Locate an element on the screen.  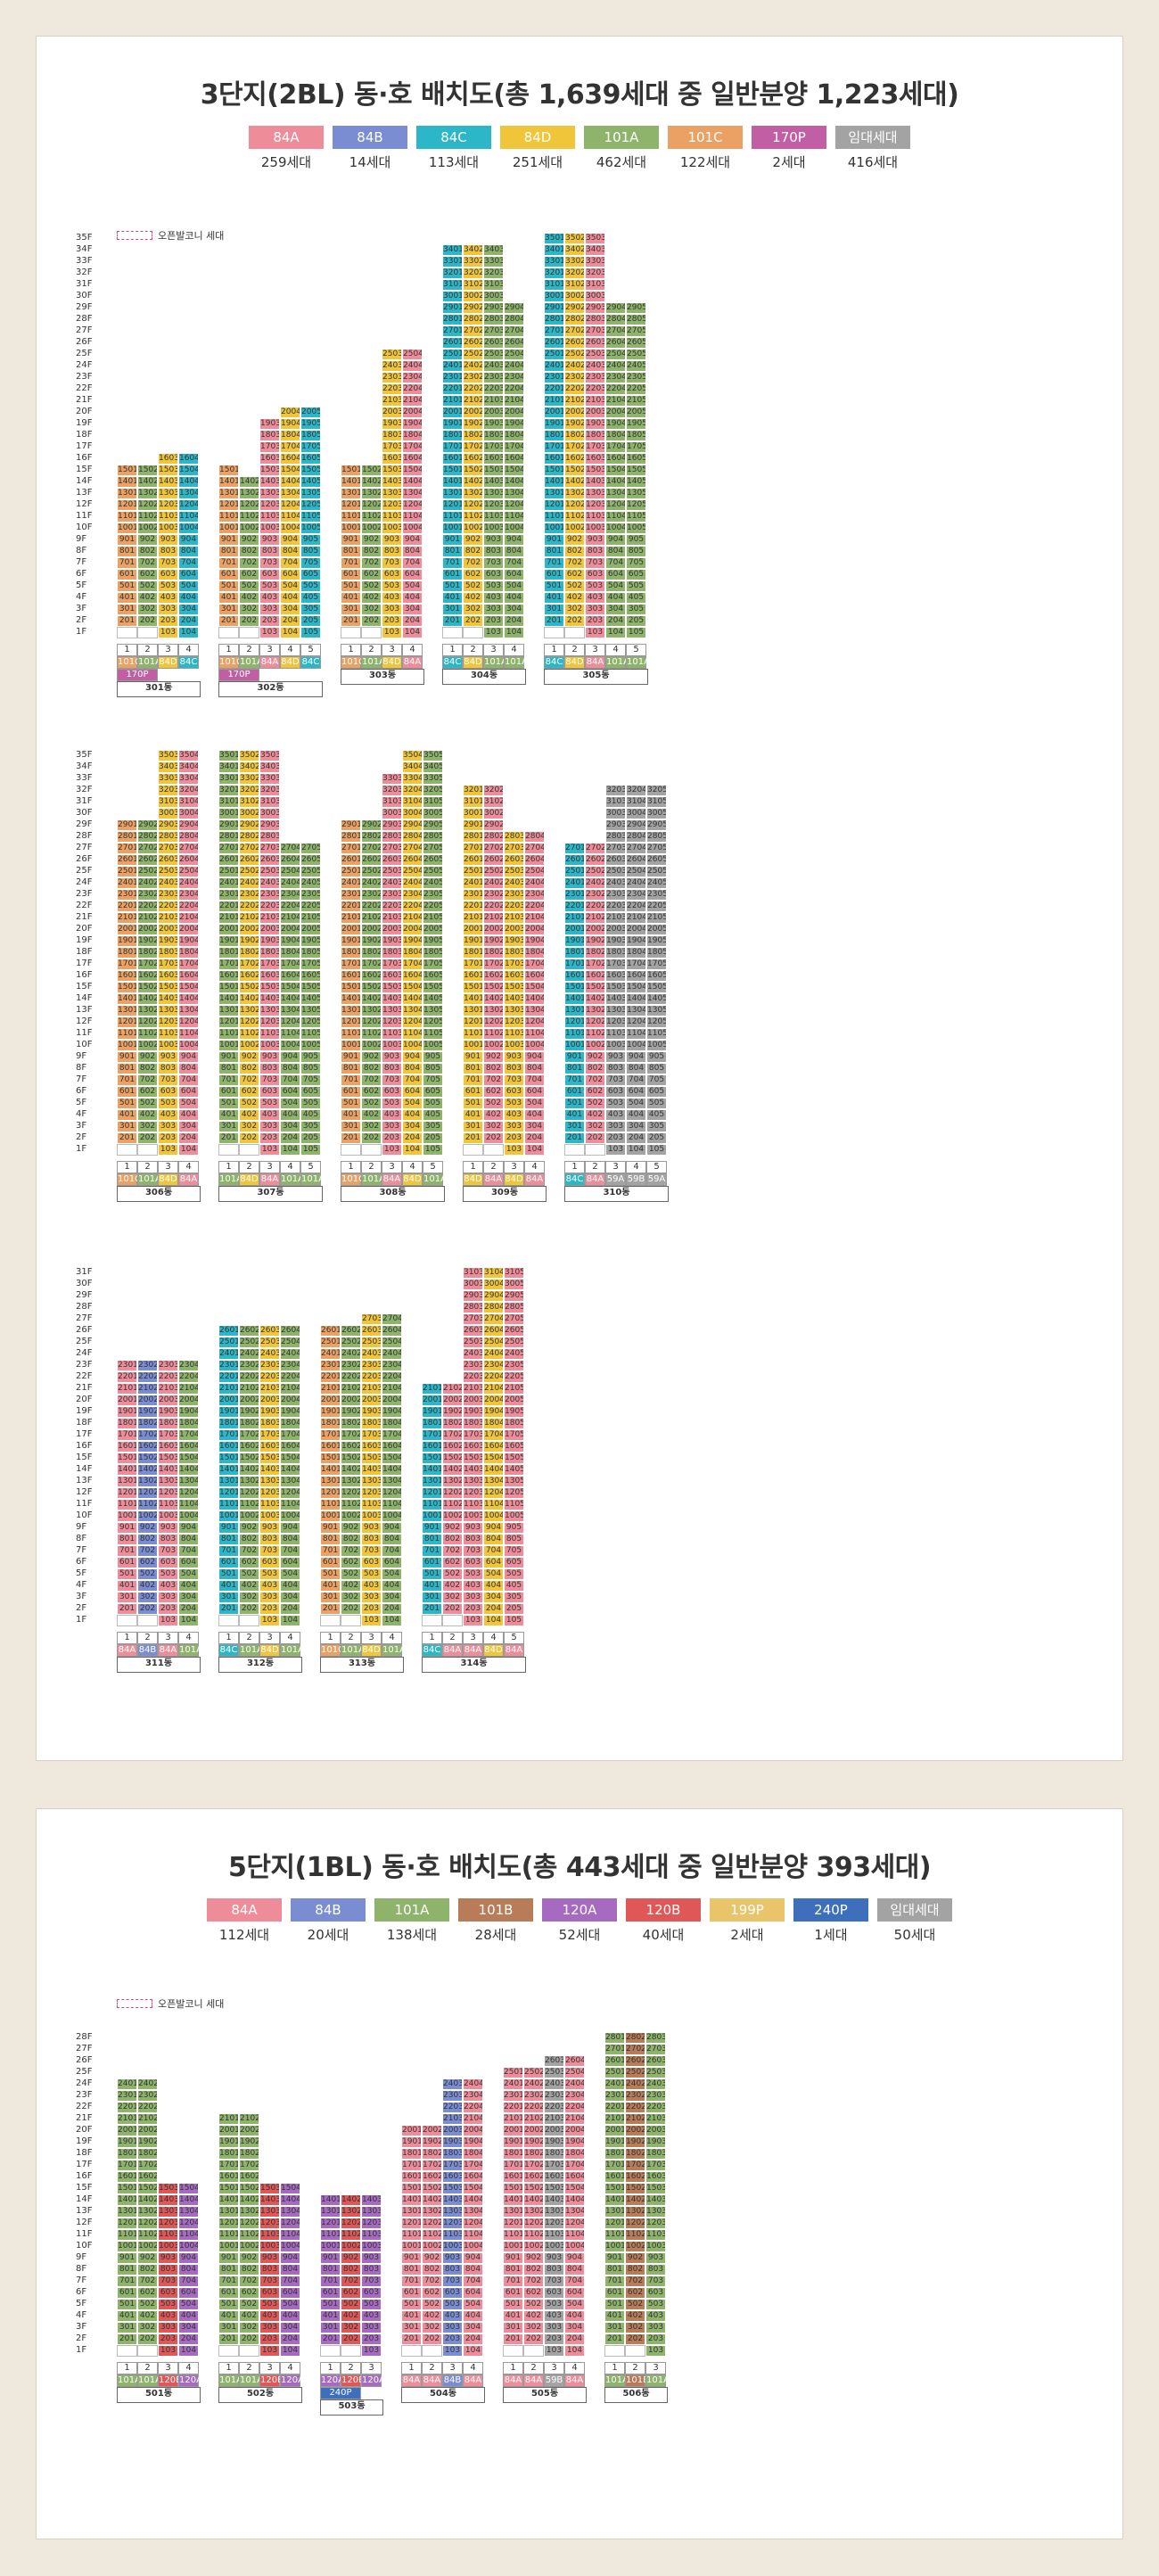
unit-cell: 1902 is located at coordinates (635, 2142).